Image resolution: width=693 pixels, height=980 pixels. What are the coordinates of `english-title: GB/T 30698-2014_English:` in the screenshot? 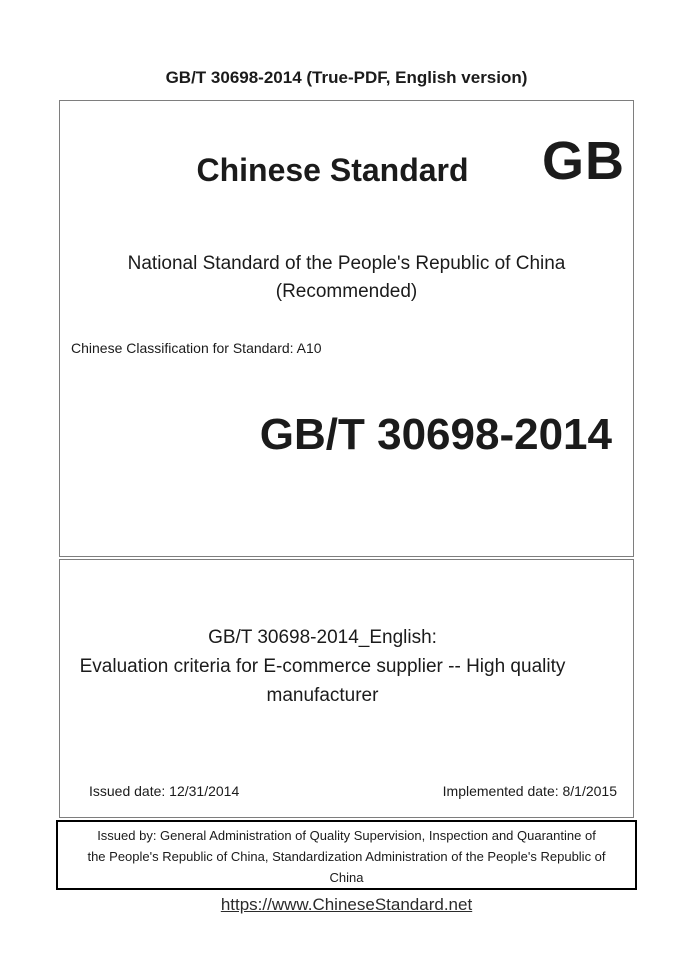 It's located at (322, 637).